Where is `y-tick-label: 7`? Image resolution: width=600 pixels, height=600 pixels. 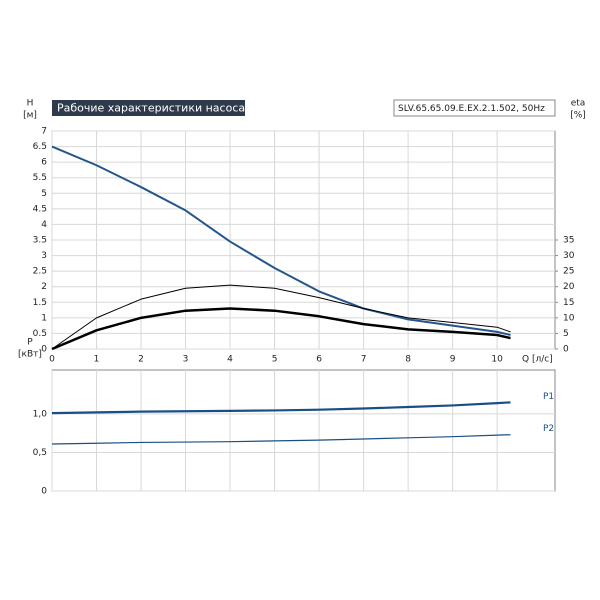 y-tick-label: 7 is located at coordinates (44, 132).